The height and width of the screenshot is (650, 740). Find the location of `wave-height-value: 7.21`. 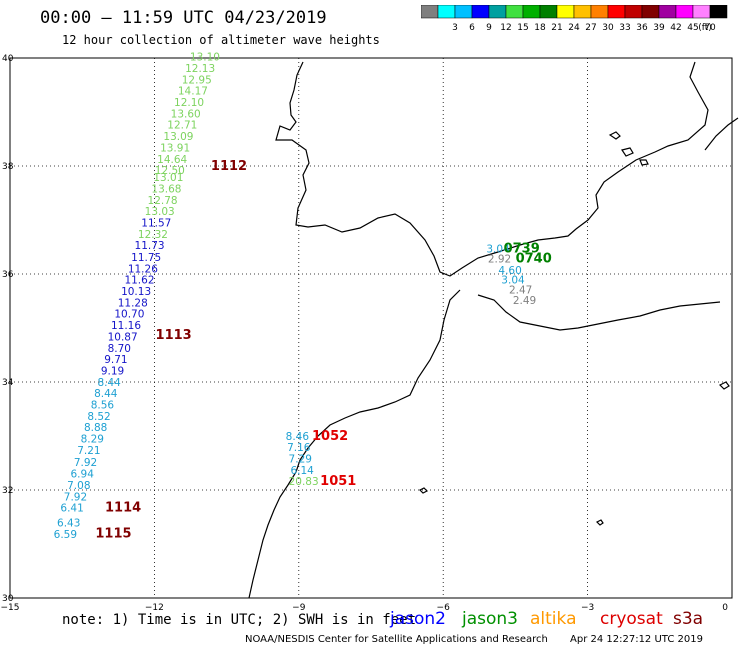

wave-height-value: 7.21 is located at coordinates (88, 451).